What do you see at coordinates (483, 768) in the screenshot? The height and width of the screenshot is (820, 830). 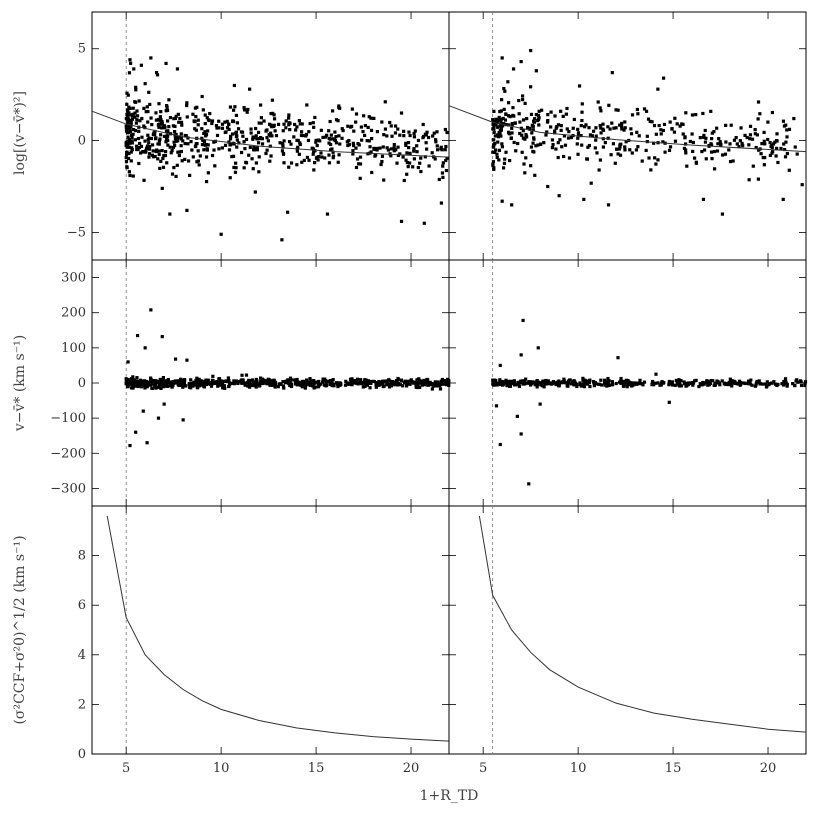 I see `x-tick-label: 5` at bounding box center [483, 768].